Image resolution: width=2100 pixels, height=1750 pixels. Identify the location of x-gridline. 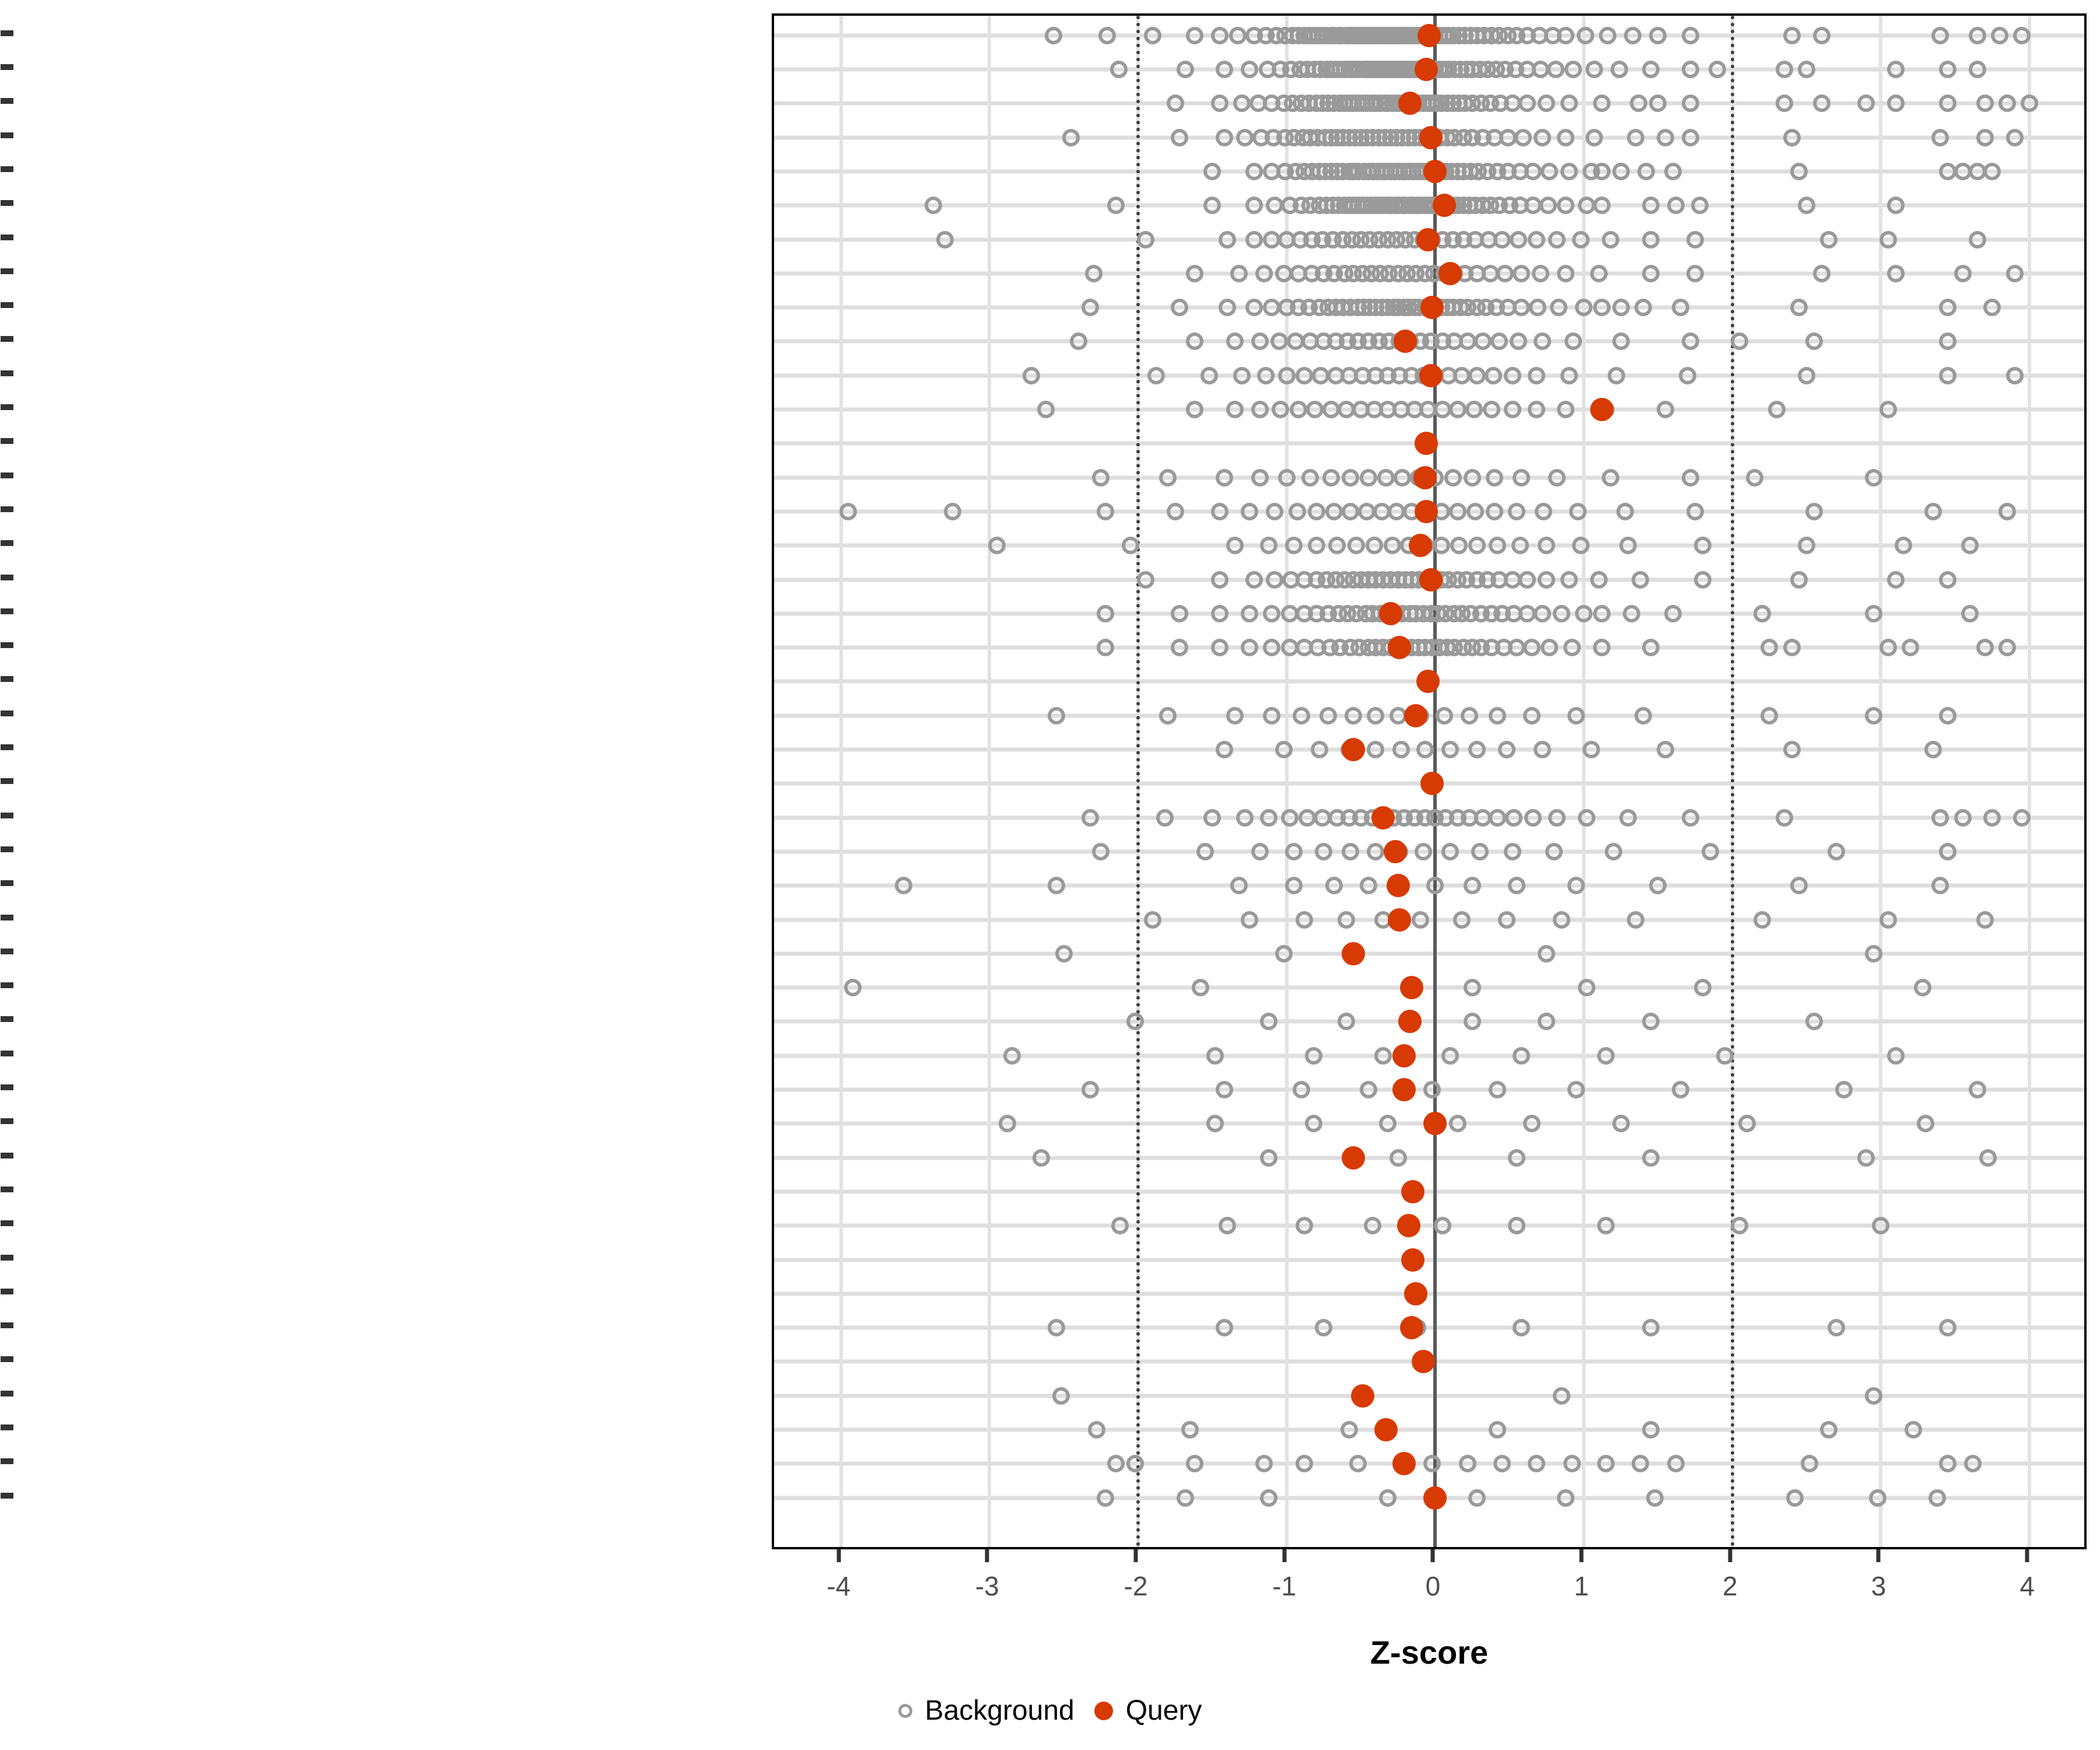
(1584, 781).